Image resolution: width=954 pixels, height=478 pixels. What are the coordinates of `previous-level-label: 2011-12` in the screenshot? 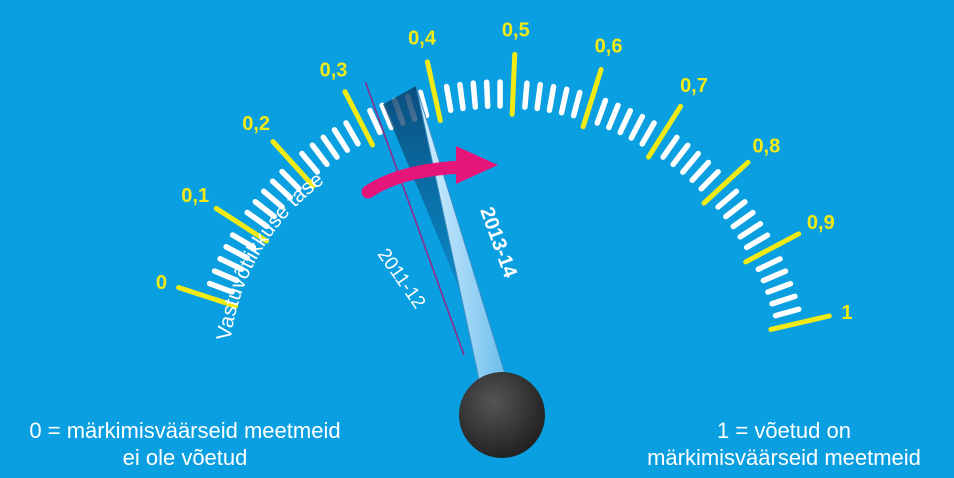 It's located at (401, 279).